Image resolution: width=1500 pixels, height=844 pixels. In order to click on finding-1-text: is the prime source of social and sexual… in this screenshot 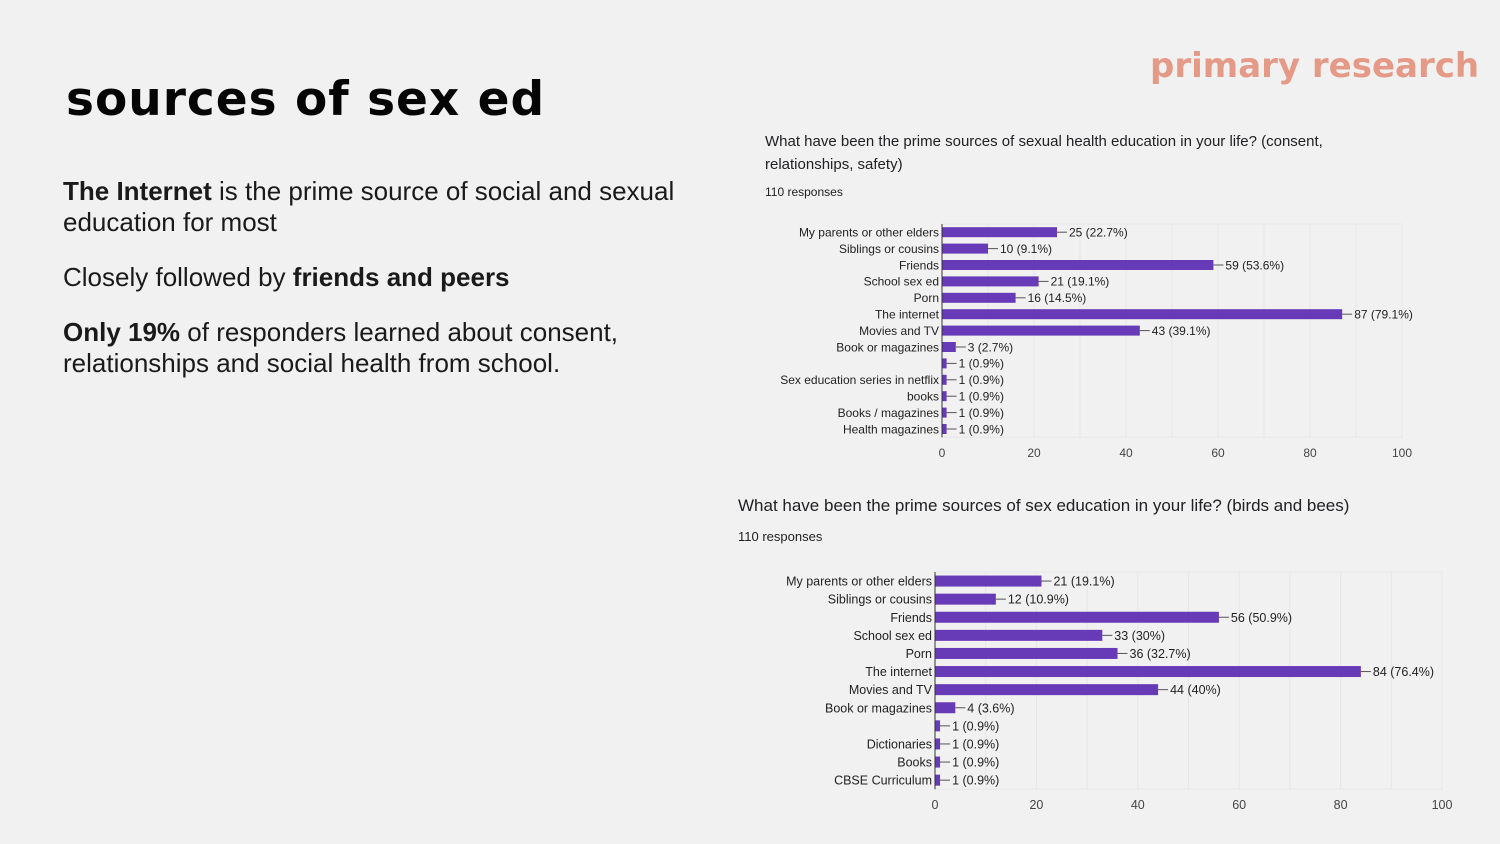, I will do `click(369, 206)`.